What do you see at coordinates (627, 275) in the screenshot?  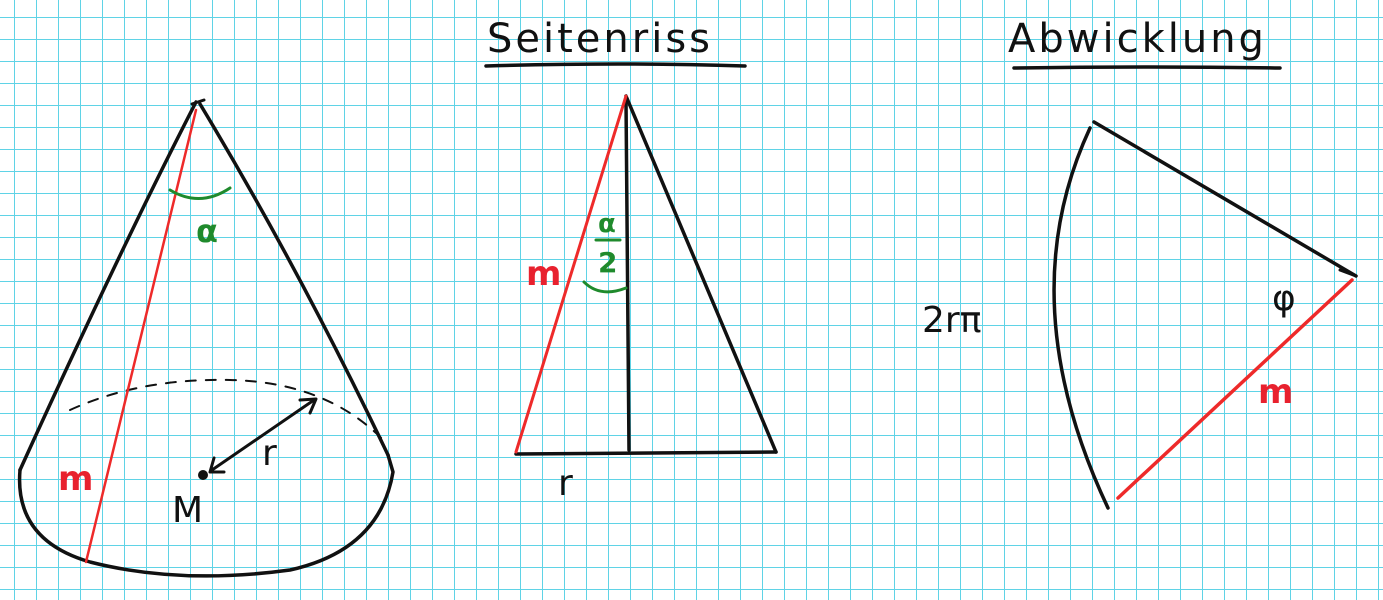 I see `side-view-height-line` at bounding box center [627, 275].